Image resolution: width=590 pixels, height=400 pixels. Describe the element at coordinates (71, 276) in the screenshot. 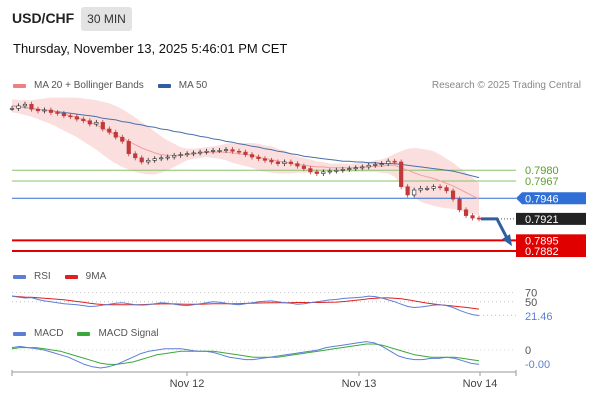

I see `9ma-swatch` at that location.